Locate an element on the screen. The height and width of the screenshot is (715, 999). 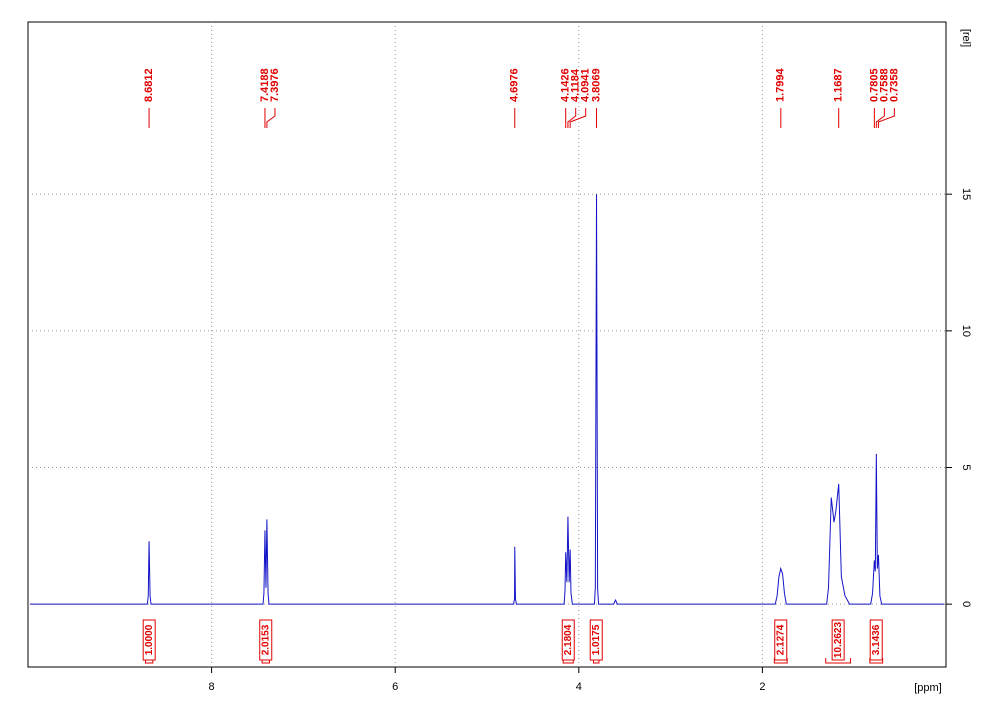
peak-label: 0.7805 is located at coordinates (874, 85).